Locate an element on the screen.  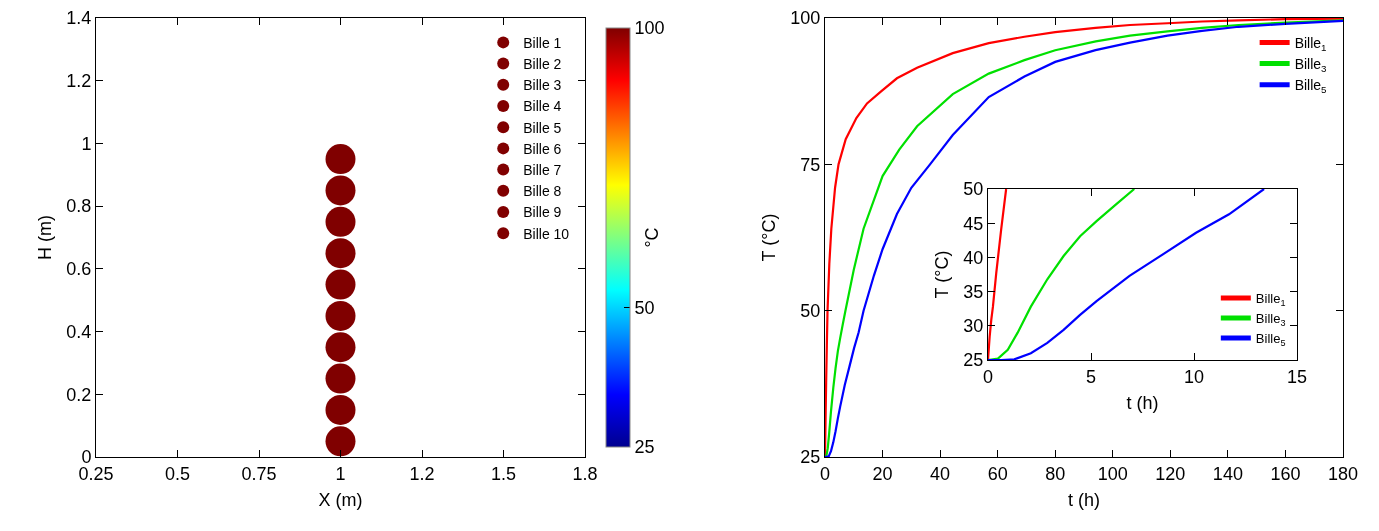
x-tick-label: 15 is located at coordinates (1297, 376).